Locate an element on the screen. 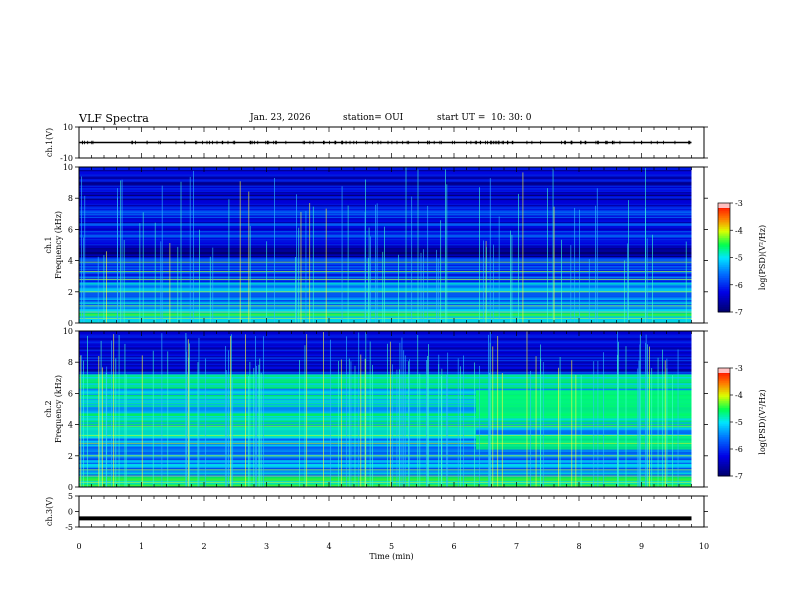 This screenshot has width=792, height=612. x-tick-label: 1 is located at coordinates (141, 546).